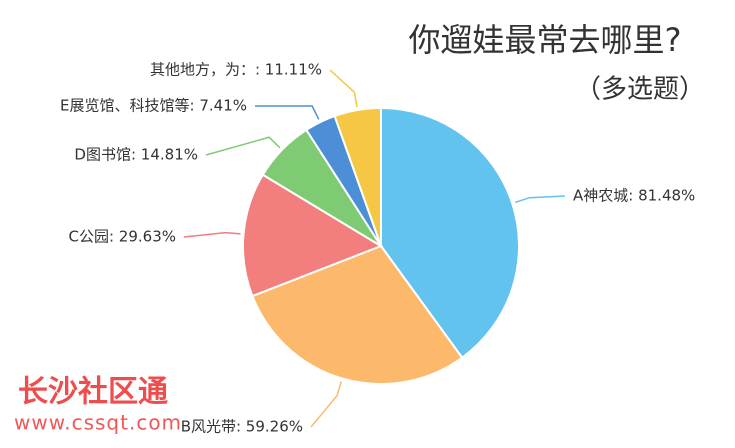  Describe the element at coordinates (634, 196) in the screenshot. I see `data-label: A神农城: 81.48%` at that location.